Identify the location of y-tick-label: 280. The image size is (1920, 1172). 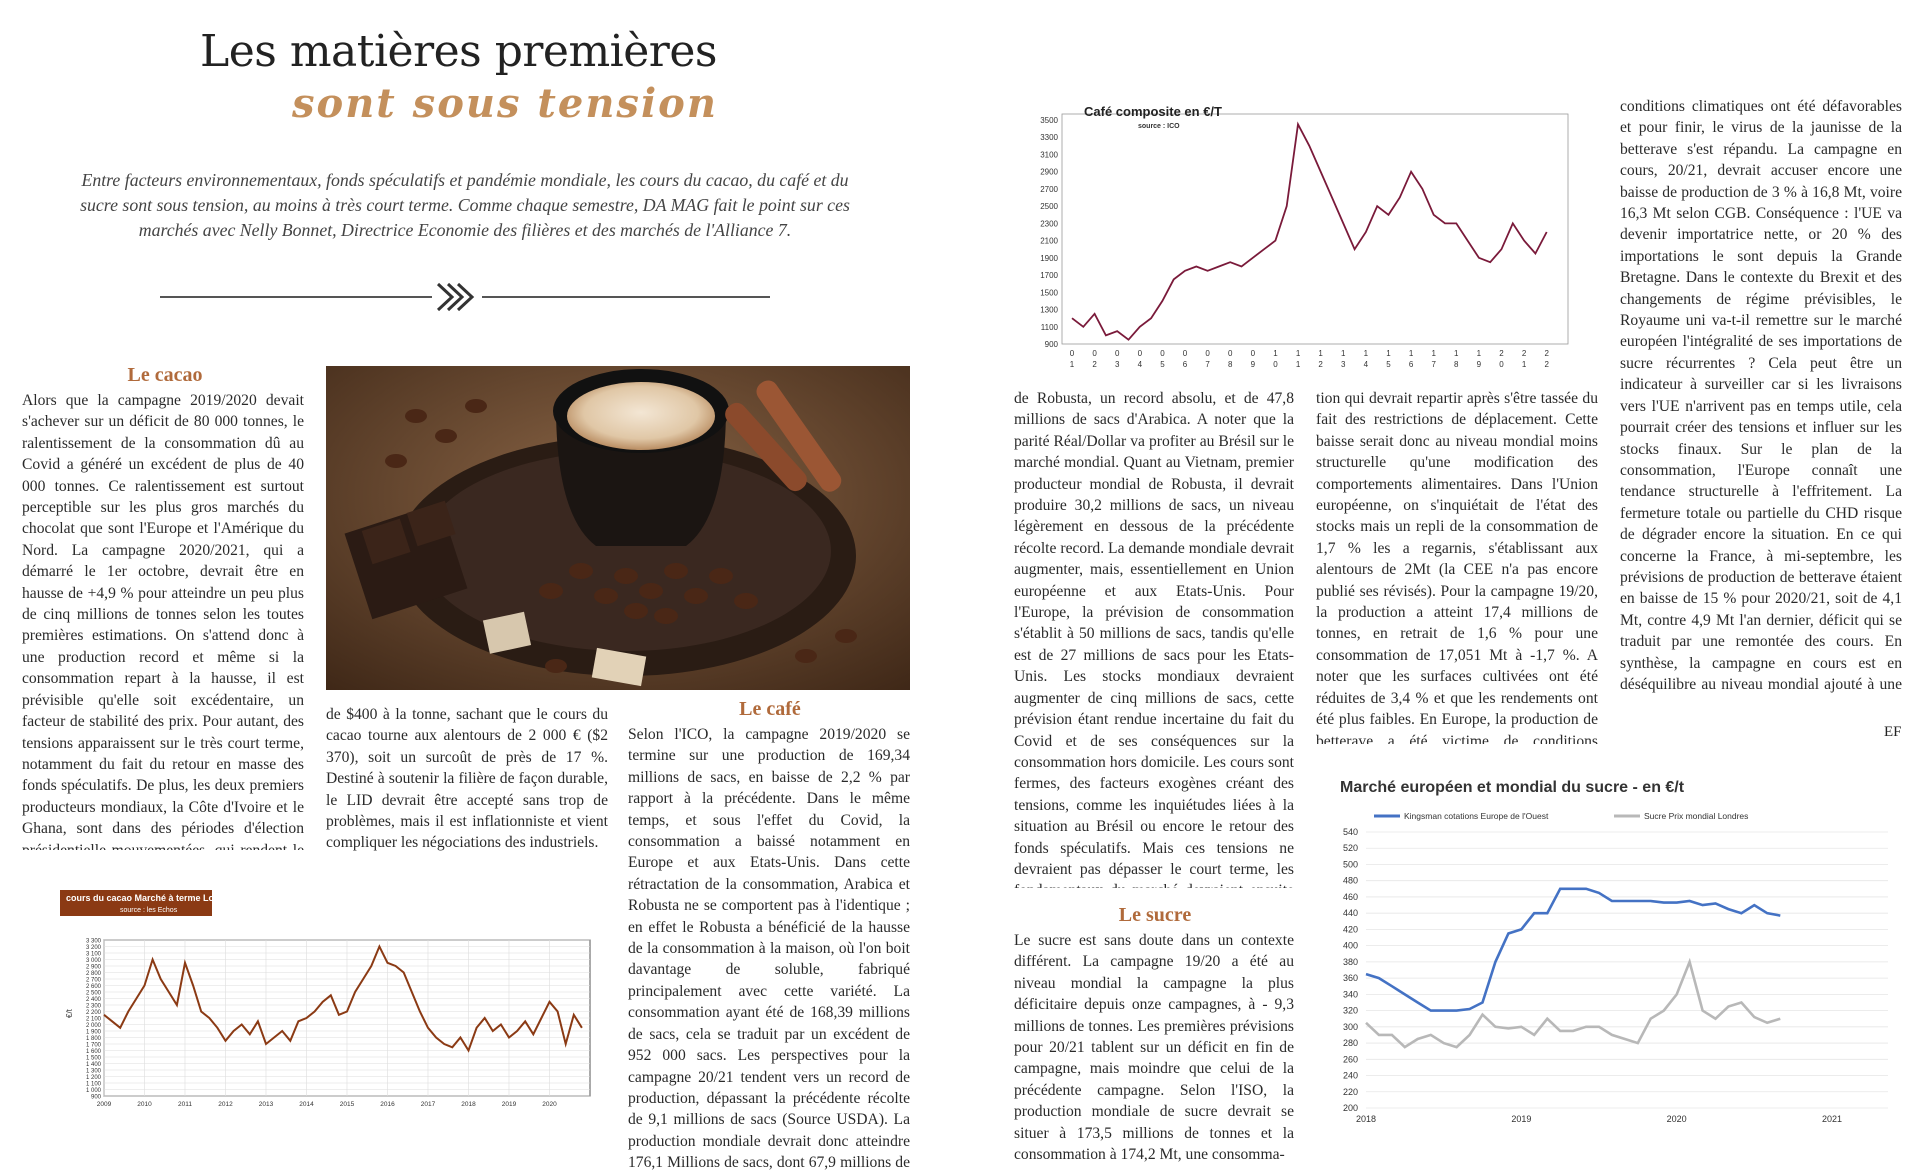
(1350, 1043).